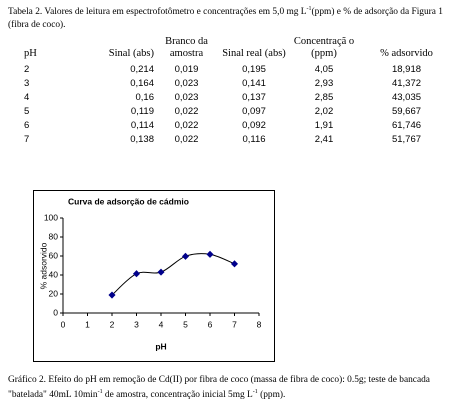  I want to click on table-cell: 43,035, so click(406, 97).